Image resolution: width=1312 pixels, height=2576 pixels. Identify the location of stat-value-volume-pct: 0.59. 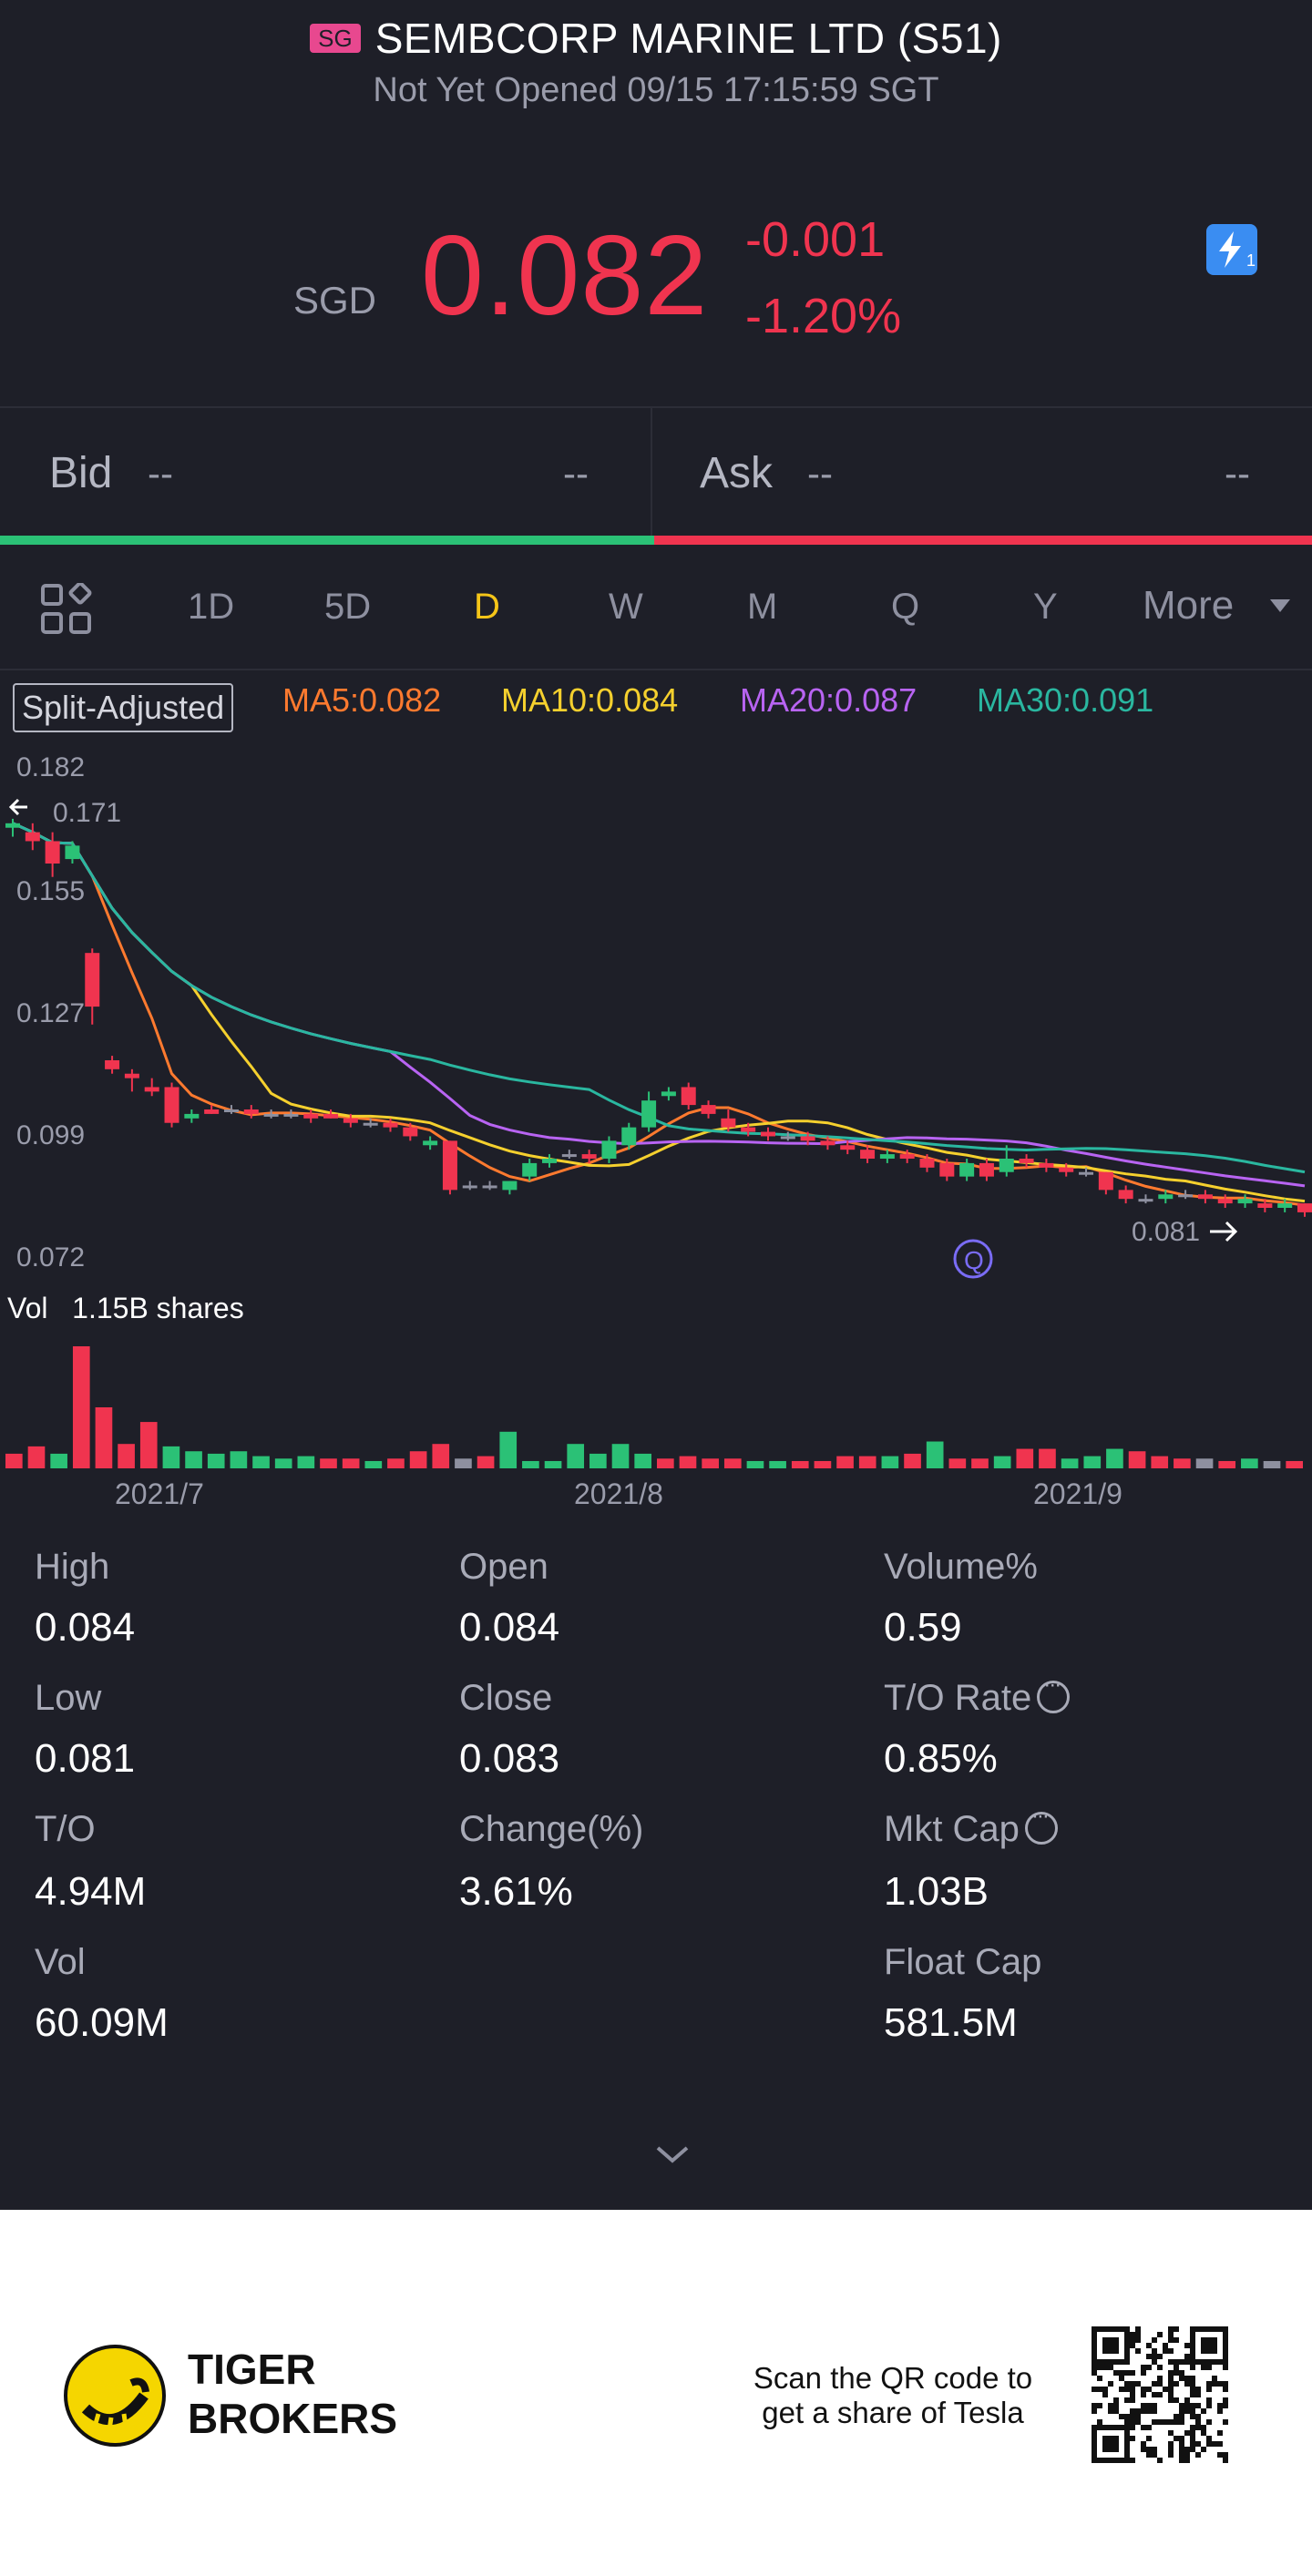
(923, 1627).